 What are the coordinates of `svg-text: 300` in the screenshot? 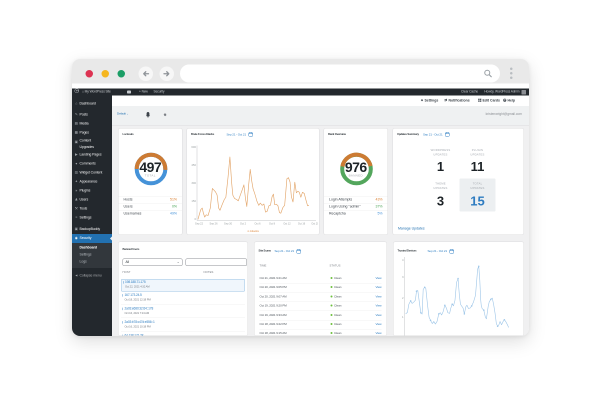 It's located at (193, 183).